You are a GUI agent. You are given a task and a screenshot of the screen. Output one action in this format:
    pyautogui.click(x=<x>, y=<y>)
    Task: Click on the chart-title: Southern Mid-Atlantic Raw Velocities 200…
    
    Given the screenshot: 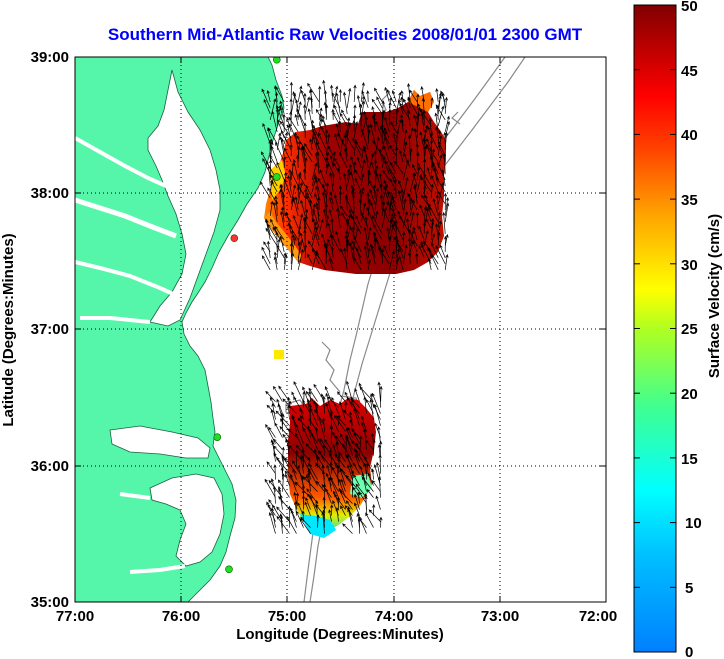 What is the action you would take?
    pyautogui.click(x=345, y=34)
    